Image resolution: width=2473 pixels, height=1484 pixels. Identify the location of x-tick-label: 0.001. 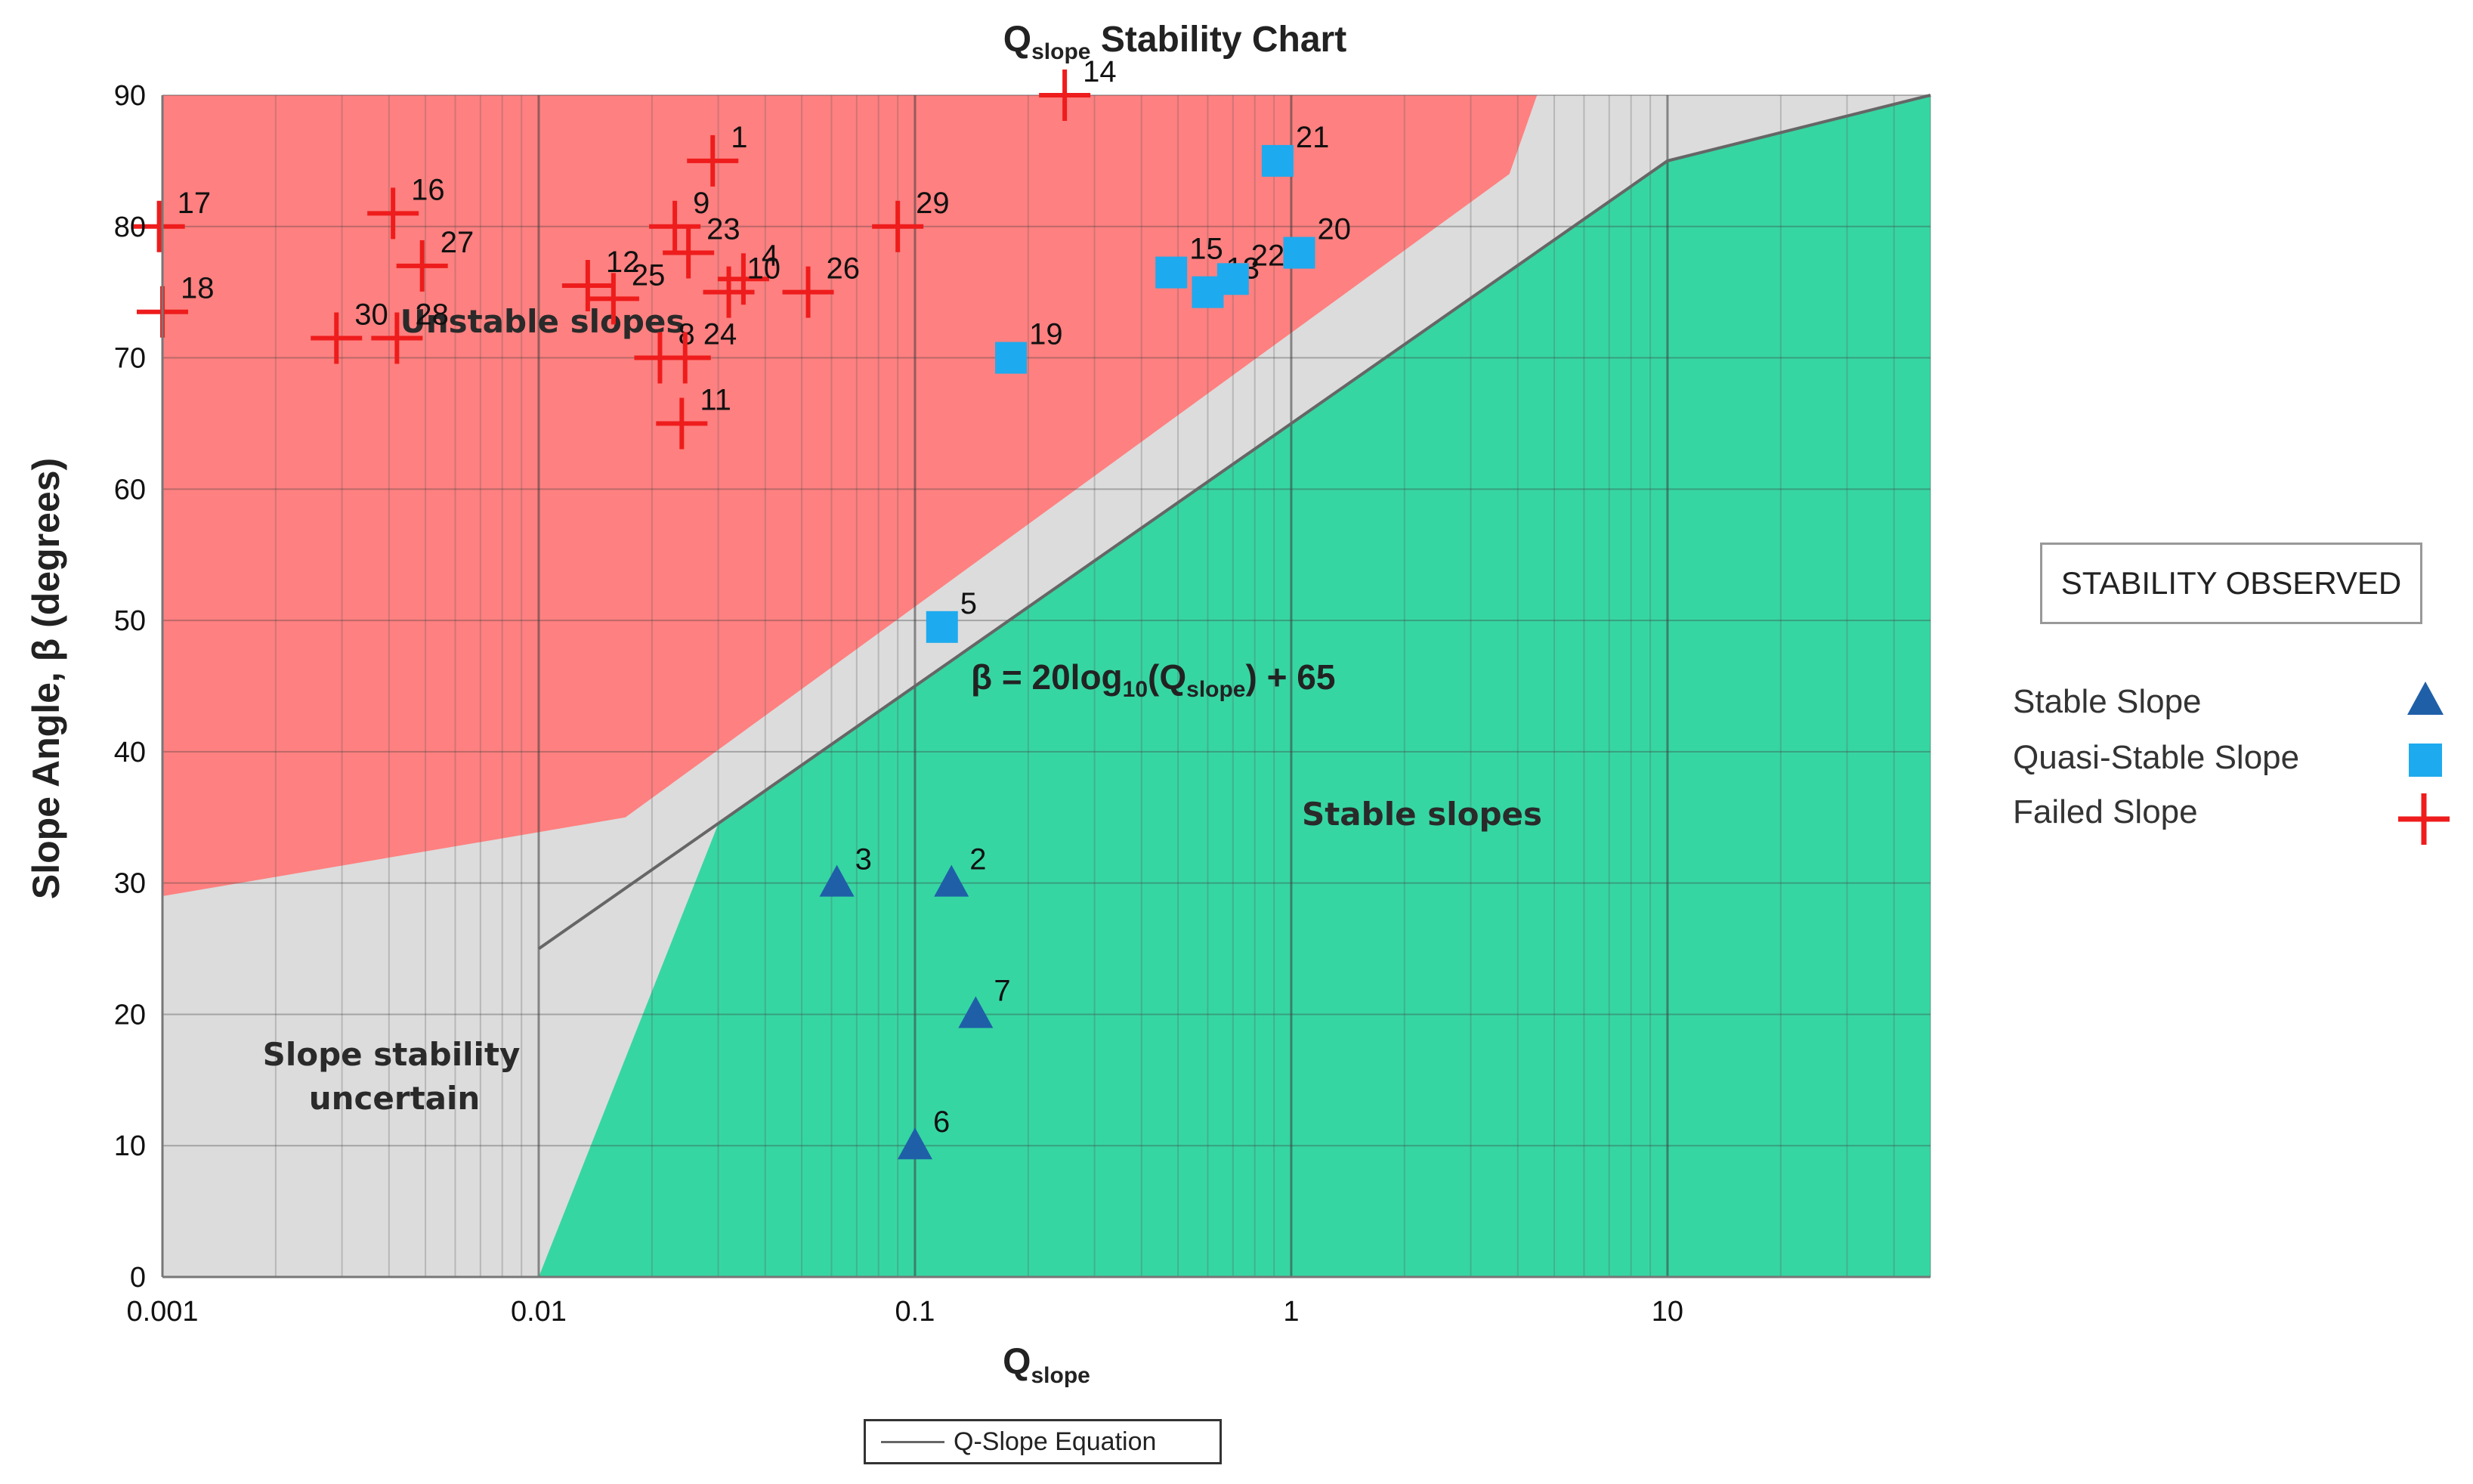
(162, 1312).